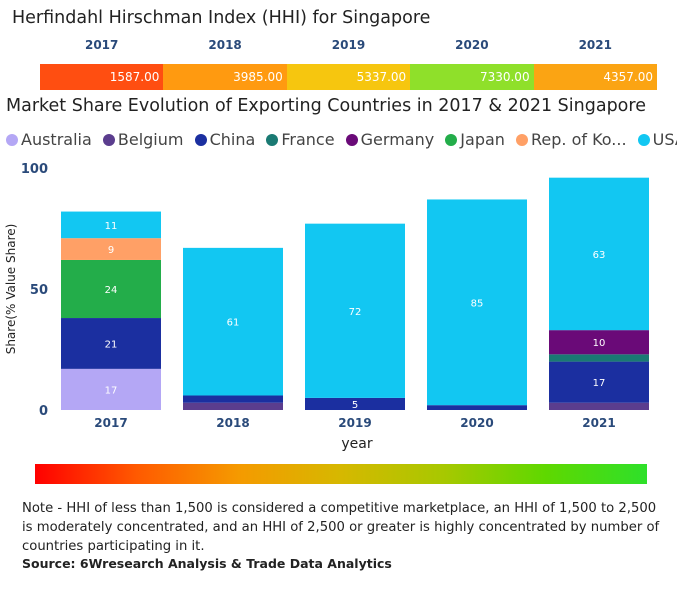 This screenshot has width=677, height=600. What do you see at coordinates (599, 358) in the screenshot?
I see `bar-segment-france-2021` at bounding box center [599, 358].